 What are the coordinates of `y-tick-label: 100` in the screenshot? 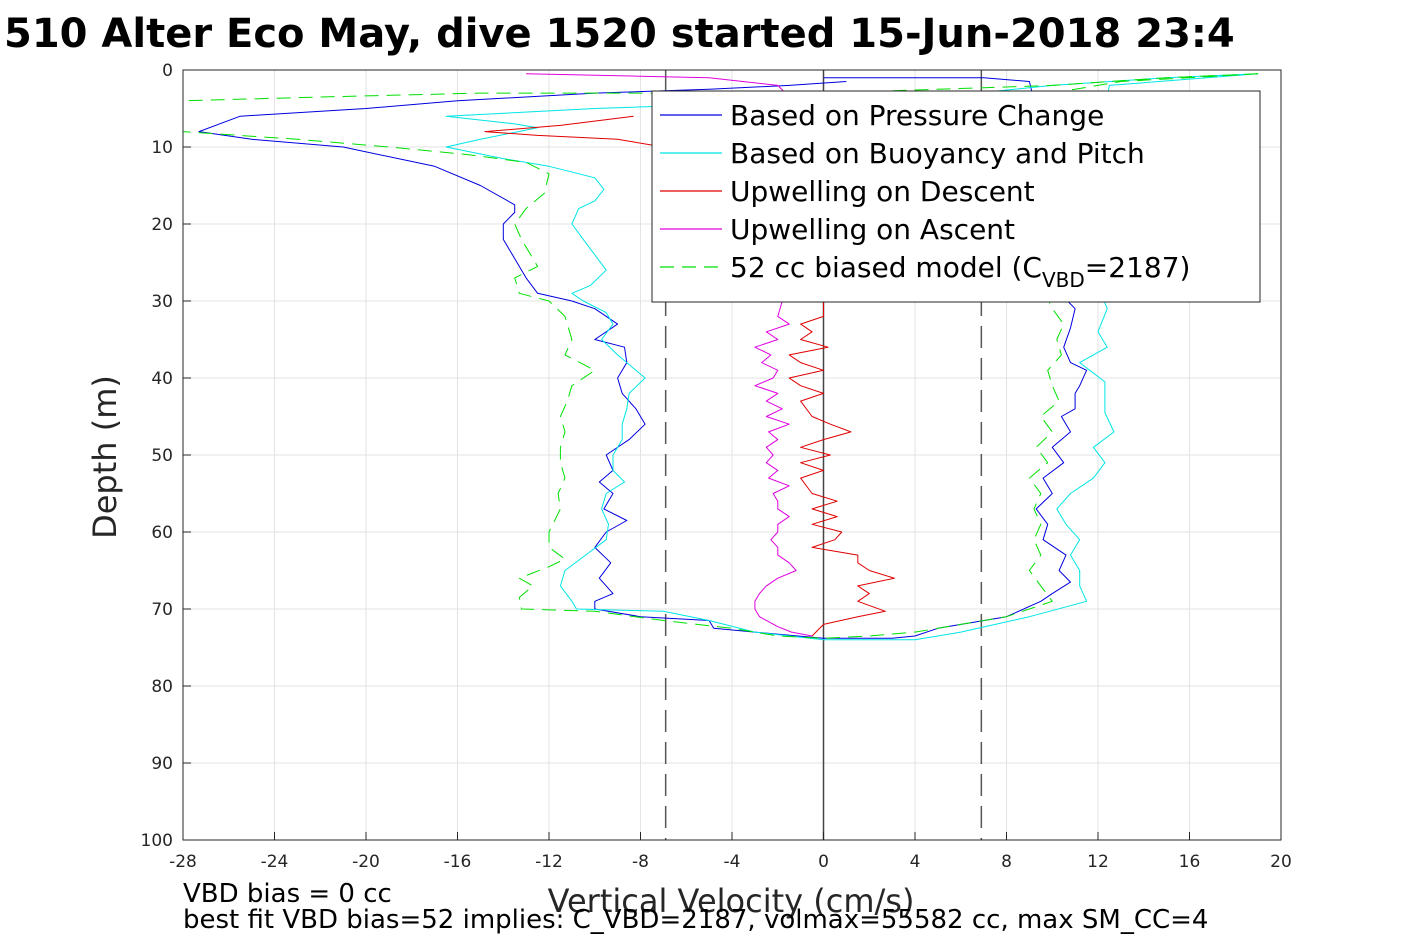 It's located at (157, 841).